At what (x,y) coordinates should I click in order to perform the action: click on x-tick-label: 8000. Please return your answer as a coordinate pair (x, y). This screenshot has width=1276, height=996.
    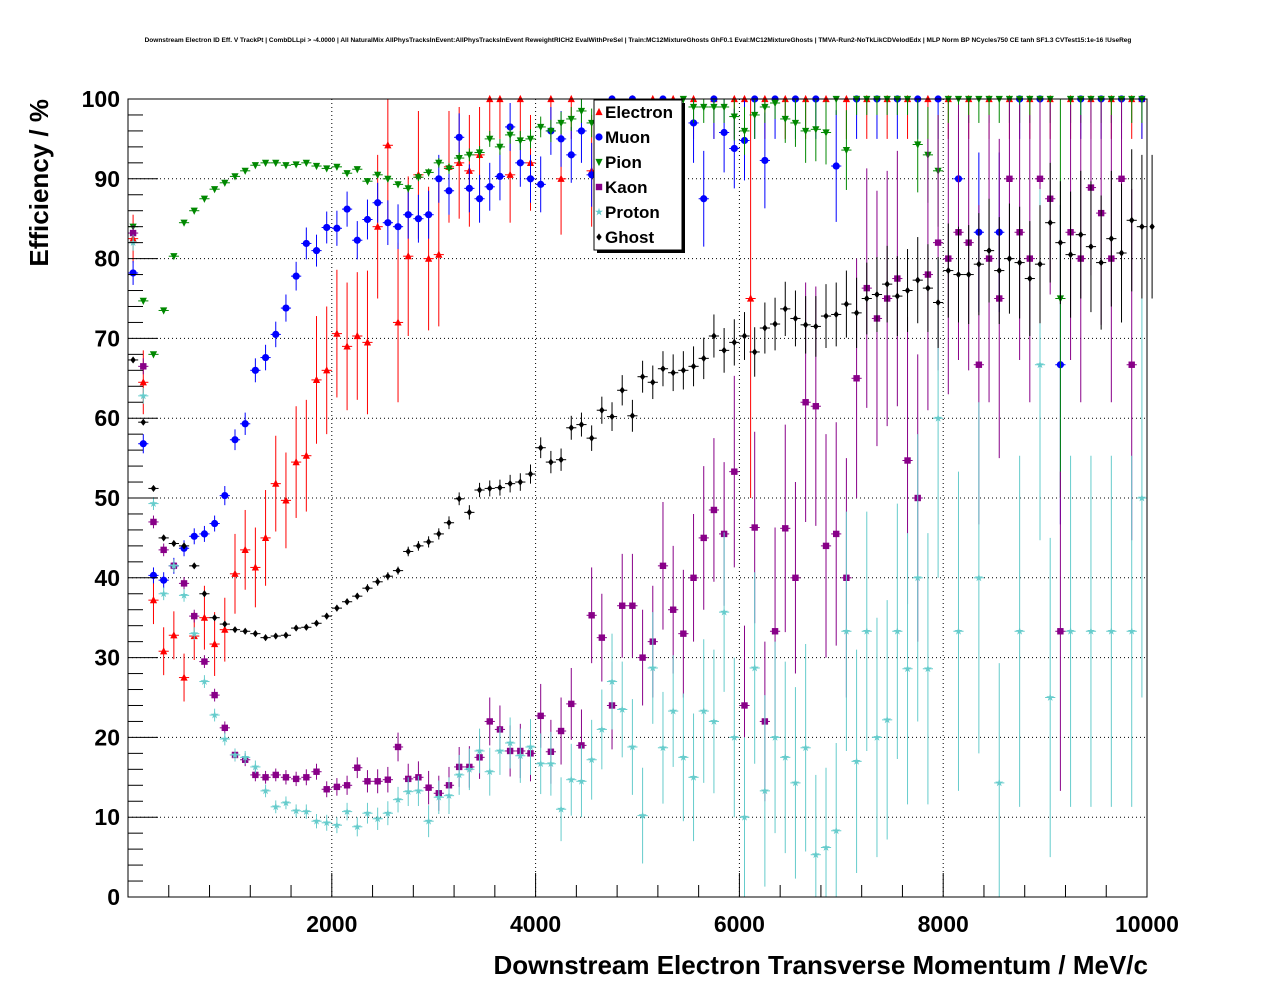
    Looking at the image, I should click on (943, 924).